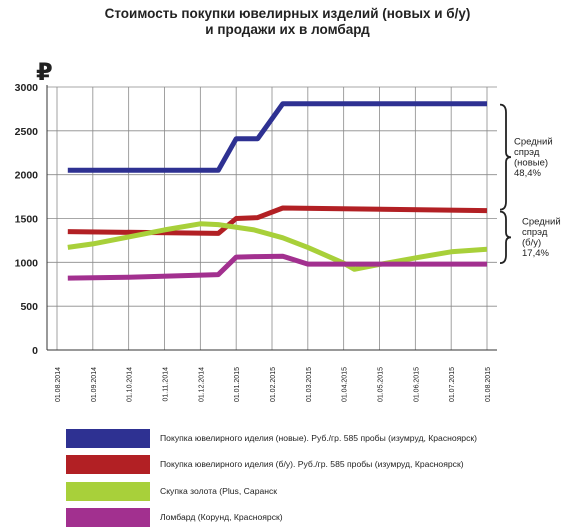 The image size is (575, 530). Describe the element at coordinates (44, 72) in the screenshot. I see `currency-symbol: ₽` at that location.